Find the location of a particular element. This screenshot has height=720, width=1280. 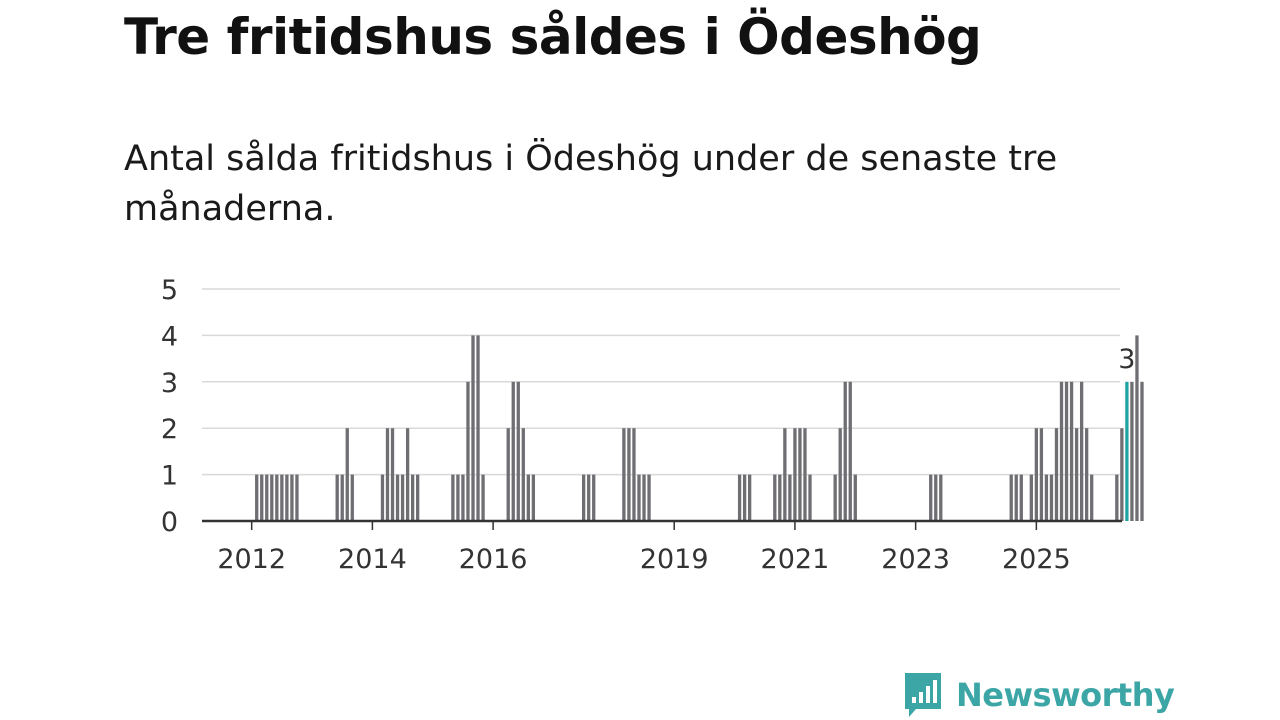

highlight-value-label: 3 is located at coordinates (1126, 359).